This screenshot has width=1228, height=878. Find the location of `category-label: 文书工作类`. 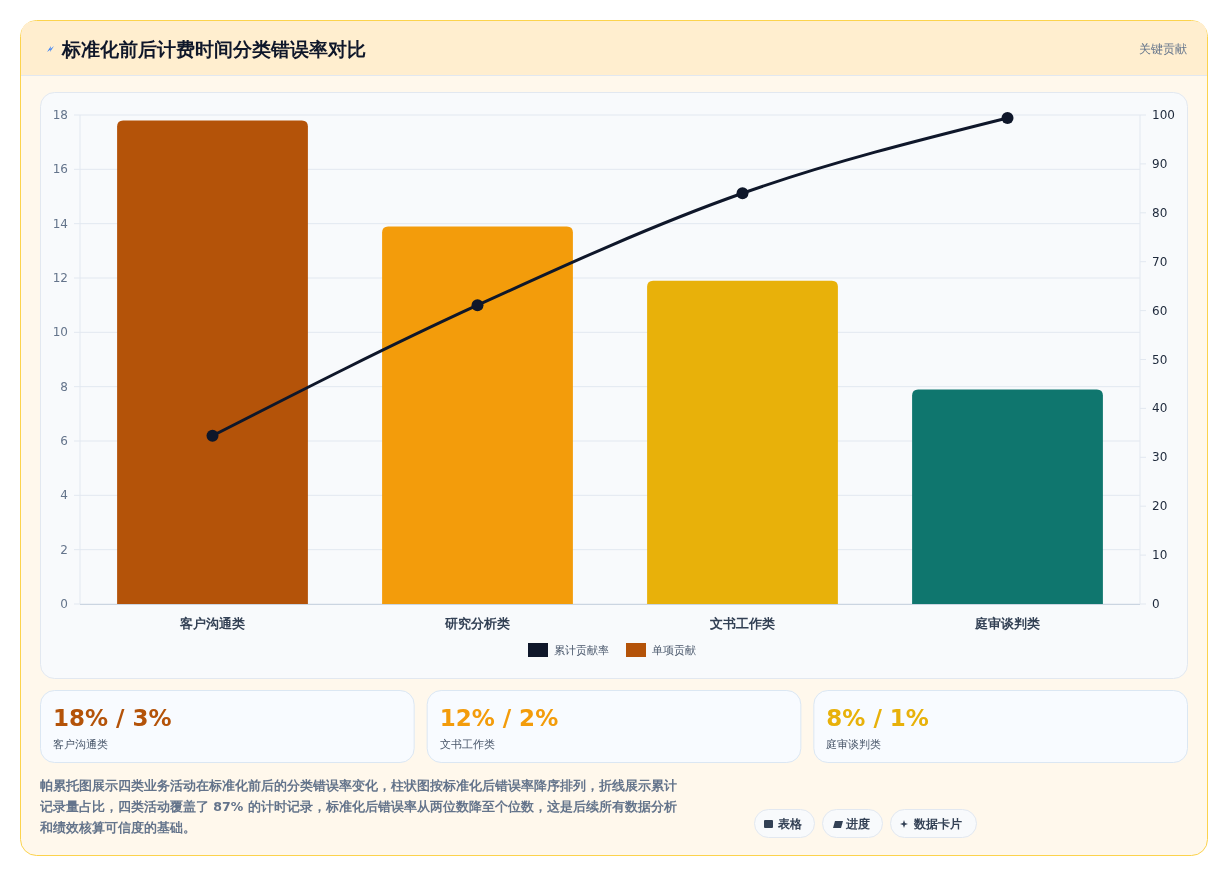

category-label: 文书工作类 is located at coordinates (467, 744).